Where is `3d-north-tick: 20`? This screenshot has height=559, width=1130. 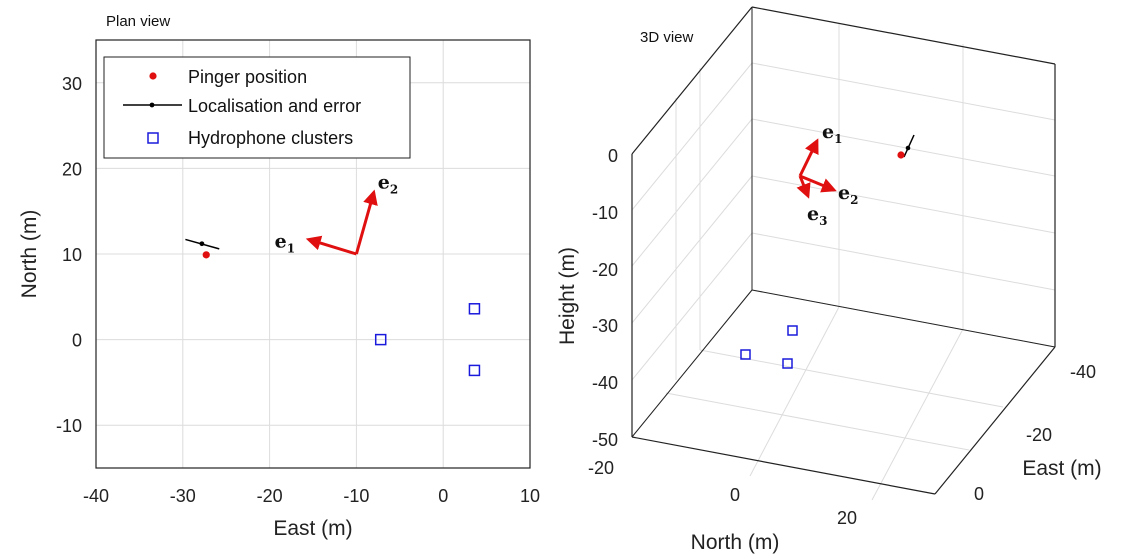 3d-north-tick: 20 is located at coordinates (847, 518).